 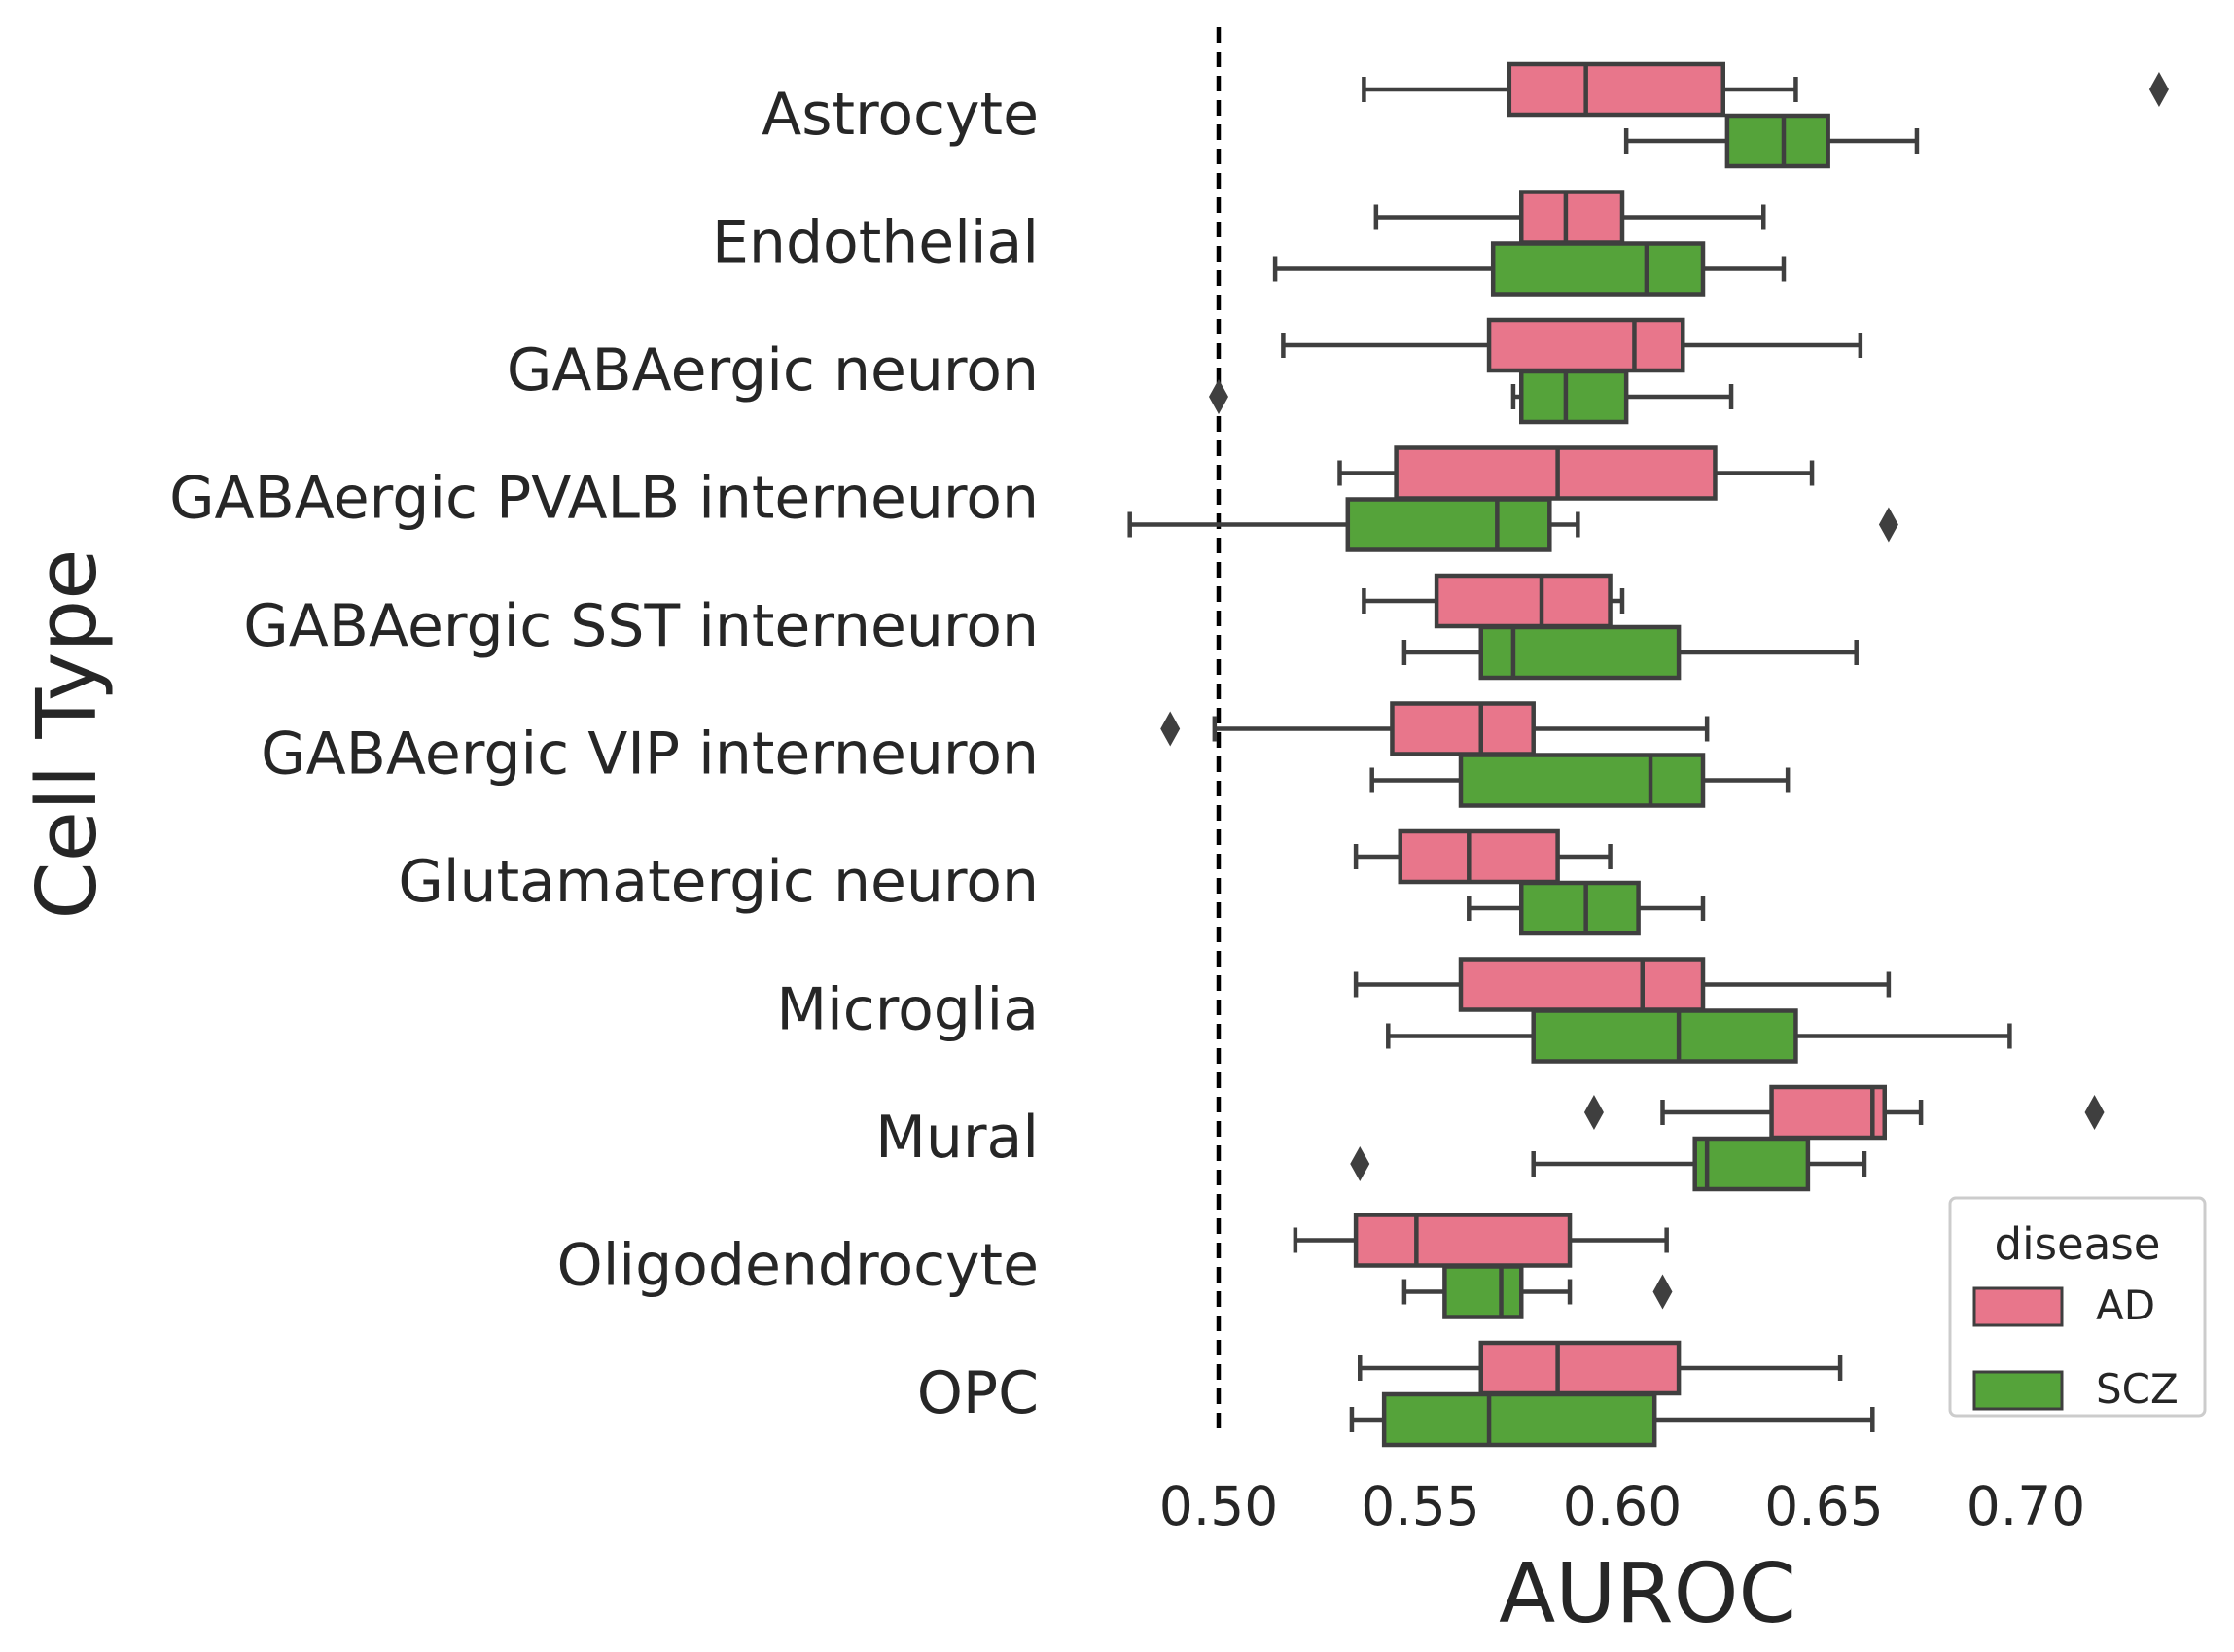 I want to click on legend-title: disease, so click(x=2078, y=1244).